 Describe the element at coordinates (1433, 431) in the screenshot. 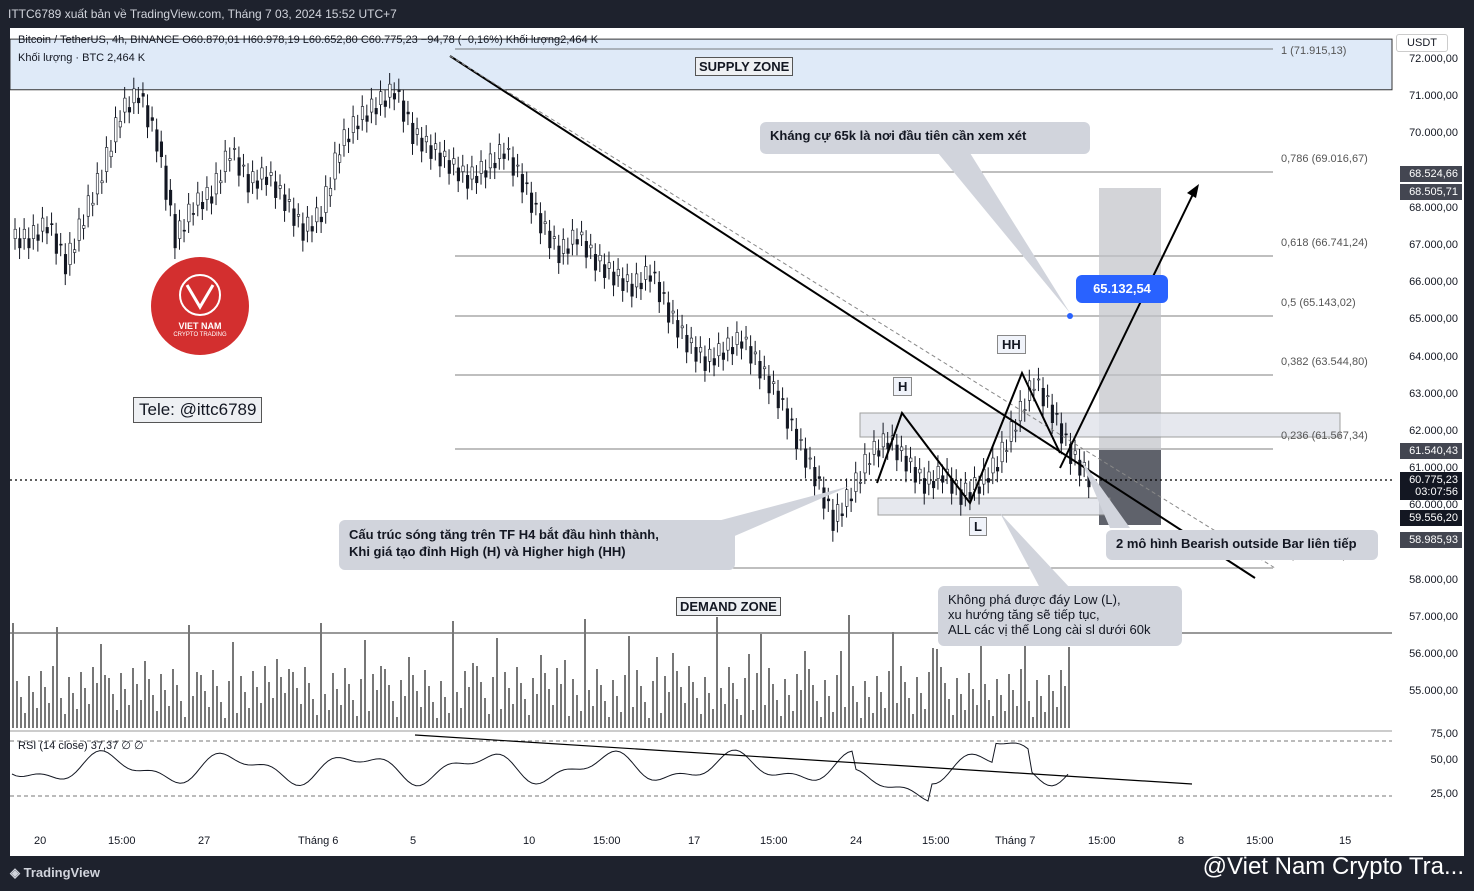

I see `price-tick-label: 62.000,00` at that location.